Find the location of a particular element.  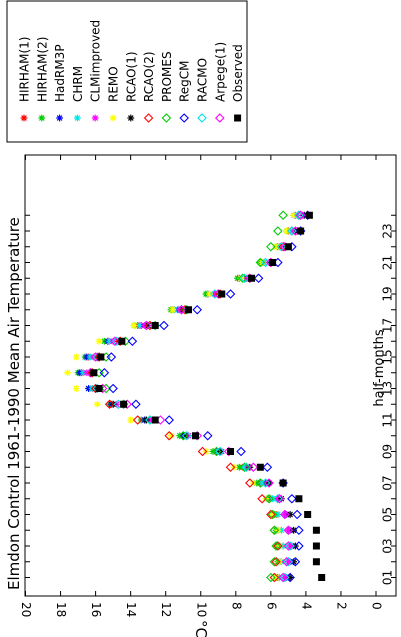

legend-box is located at coordinates (127, 71).